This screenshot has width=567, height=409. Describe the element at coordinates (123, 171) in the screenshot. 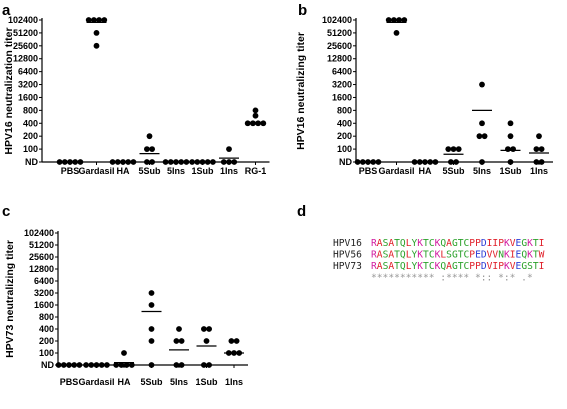

I see `x-tick-label: HA` at that location.